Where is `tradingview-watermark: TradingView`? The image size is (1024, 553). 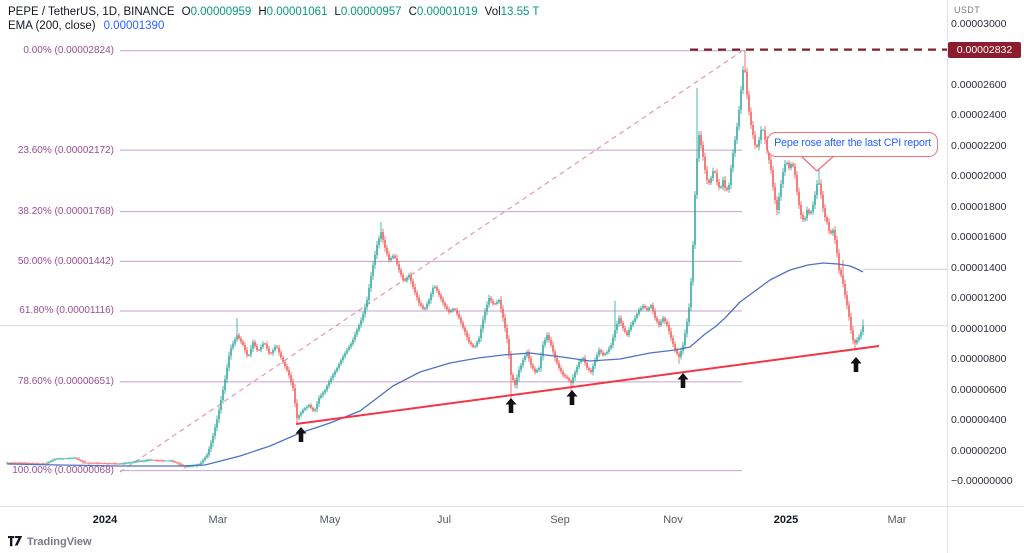 tradingview-watermark: TradingView is located at coordinates (50, 541).